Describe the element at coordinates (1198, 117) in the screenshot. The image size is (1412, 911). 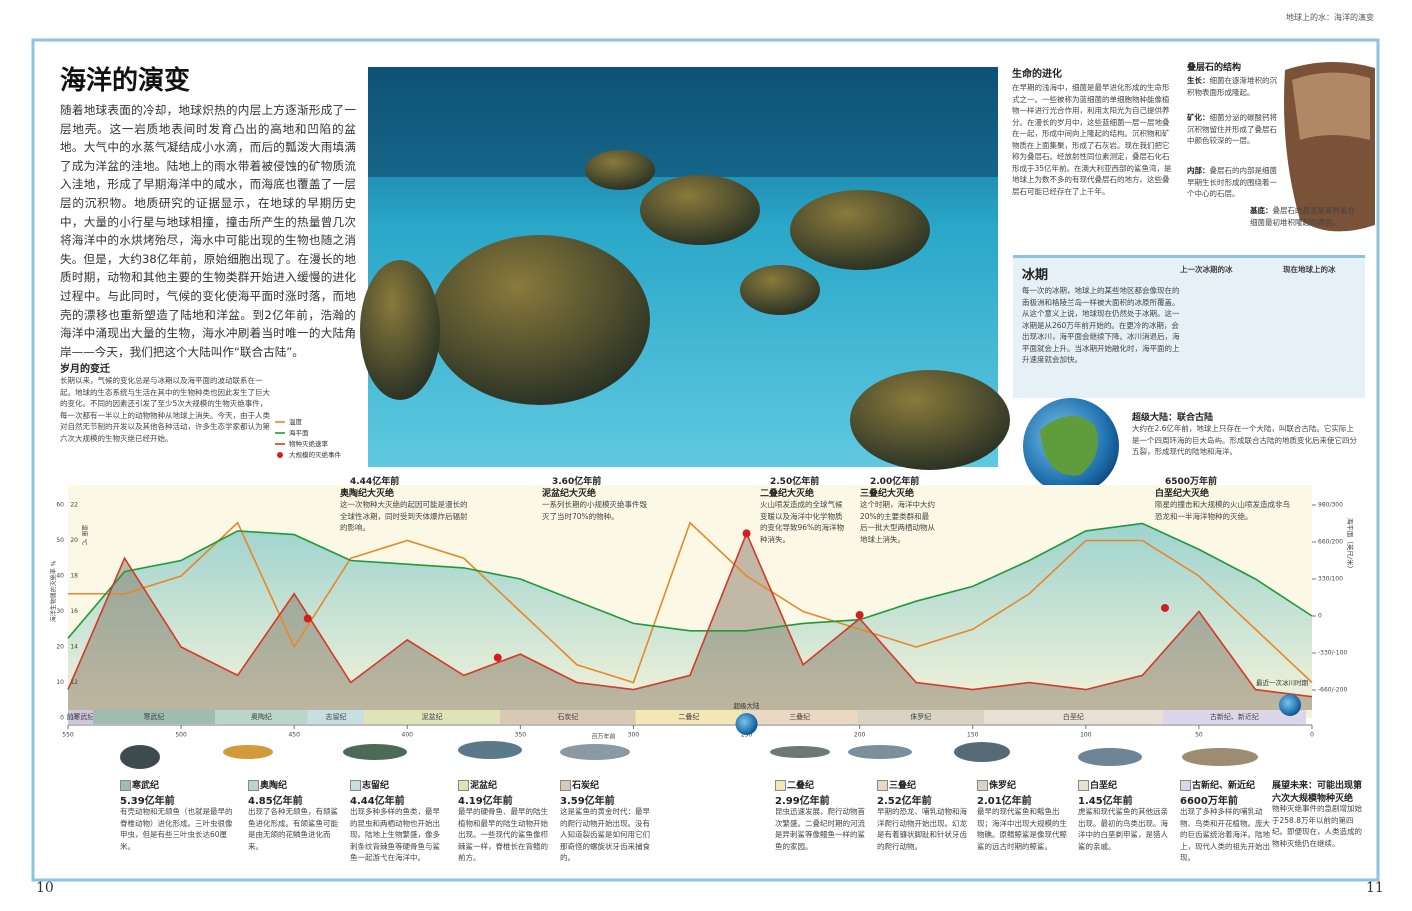
I see `item-label: 矿化：` at that location.